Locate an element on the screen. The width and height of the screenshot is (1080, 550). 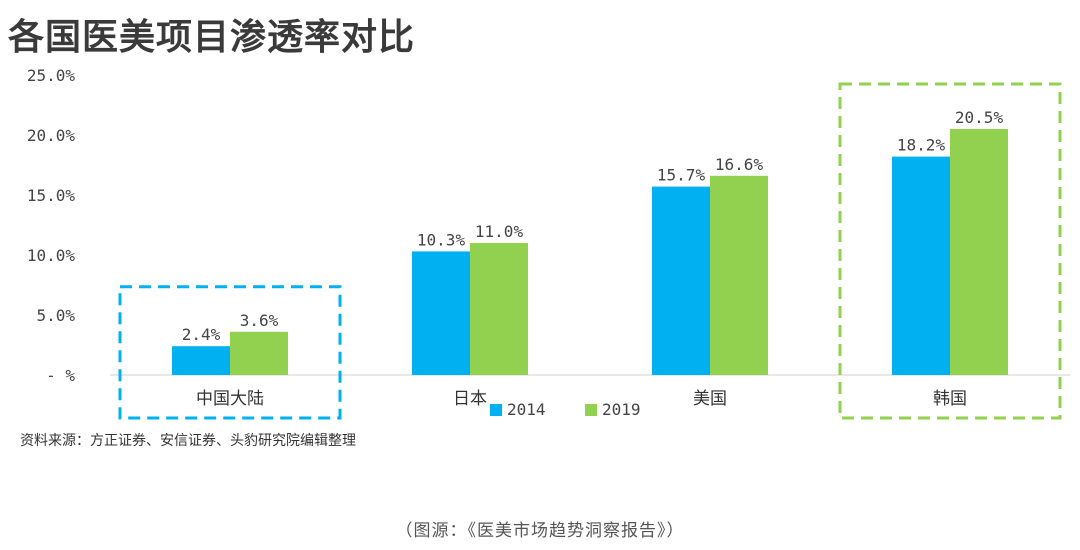
source-note: 资料来源：方正证券、安信证券、头豹研究院编辑整理 is located at coordinates (188, 441).